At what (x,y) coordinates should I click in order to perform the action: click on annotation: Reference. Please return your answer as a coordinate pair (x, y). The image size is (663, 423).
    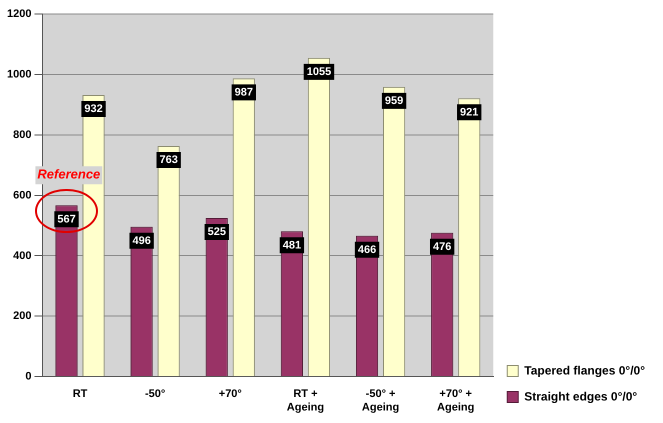
    Looking at the image, I should click on (68, 174).